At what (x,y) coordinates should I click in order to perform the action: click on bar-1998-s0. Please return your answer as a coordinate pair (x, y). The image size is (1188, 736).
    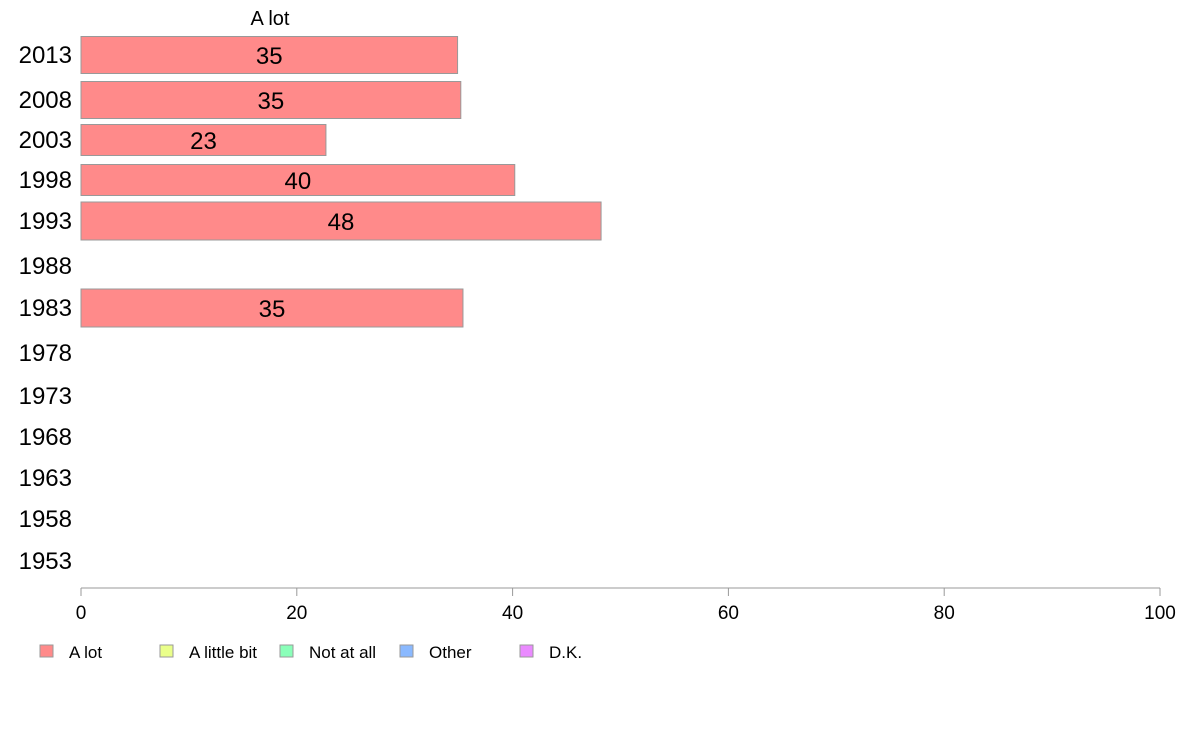
    Looking at the image, I should click on (298, 180).